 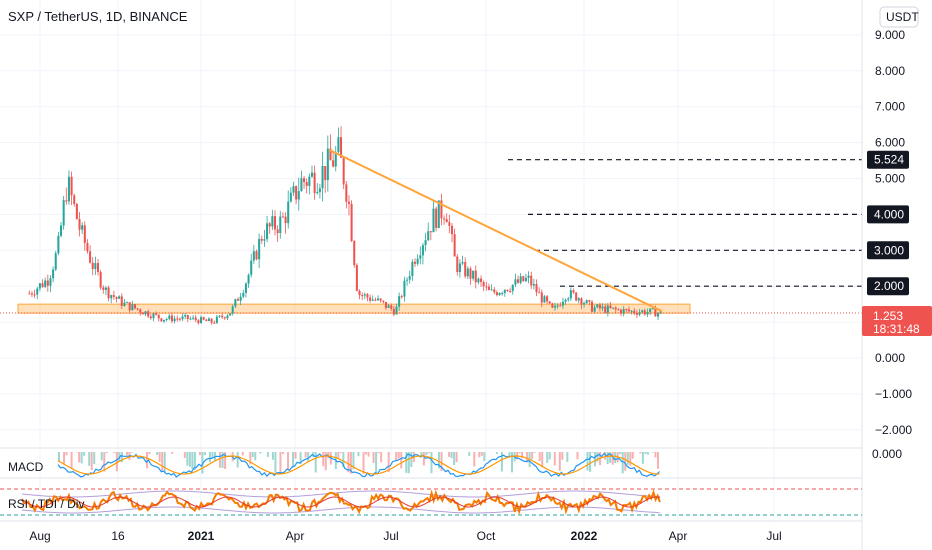 I want to click on currency-button: USDT, so click(x=899, y=17).